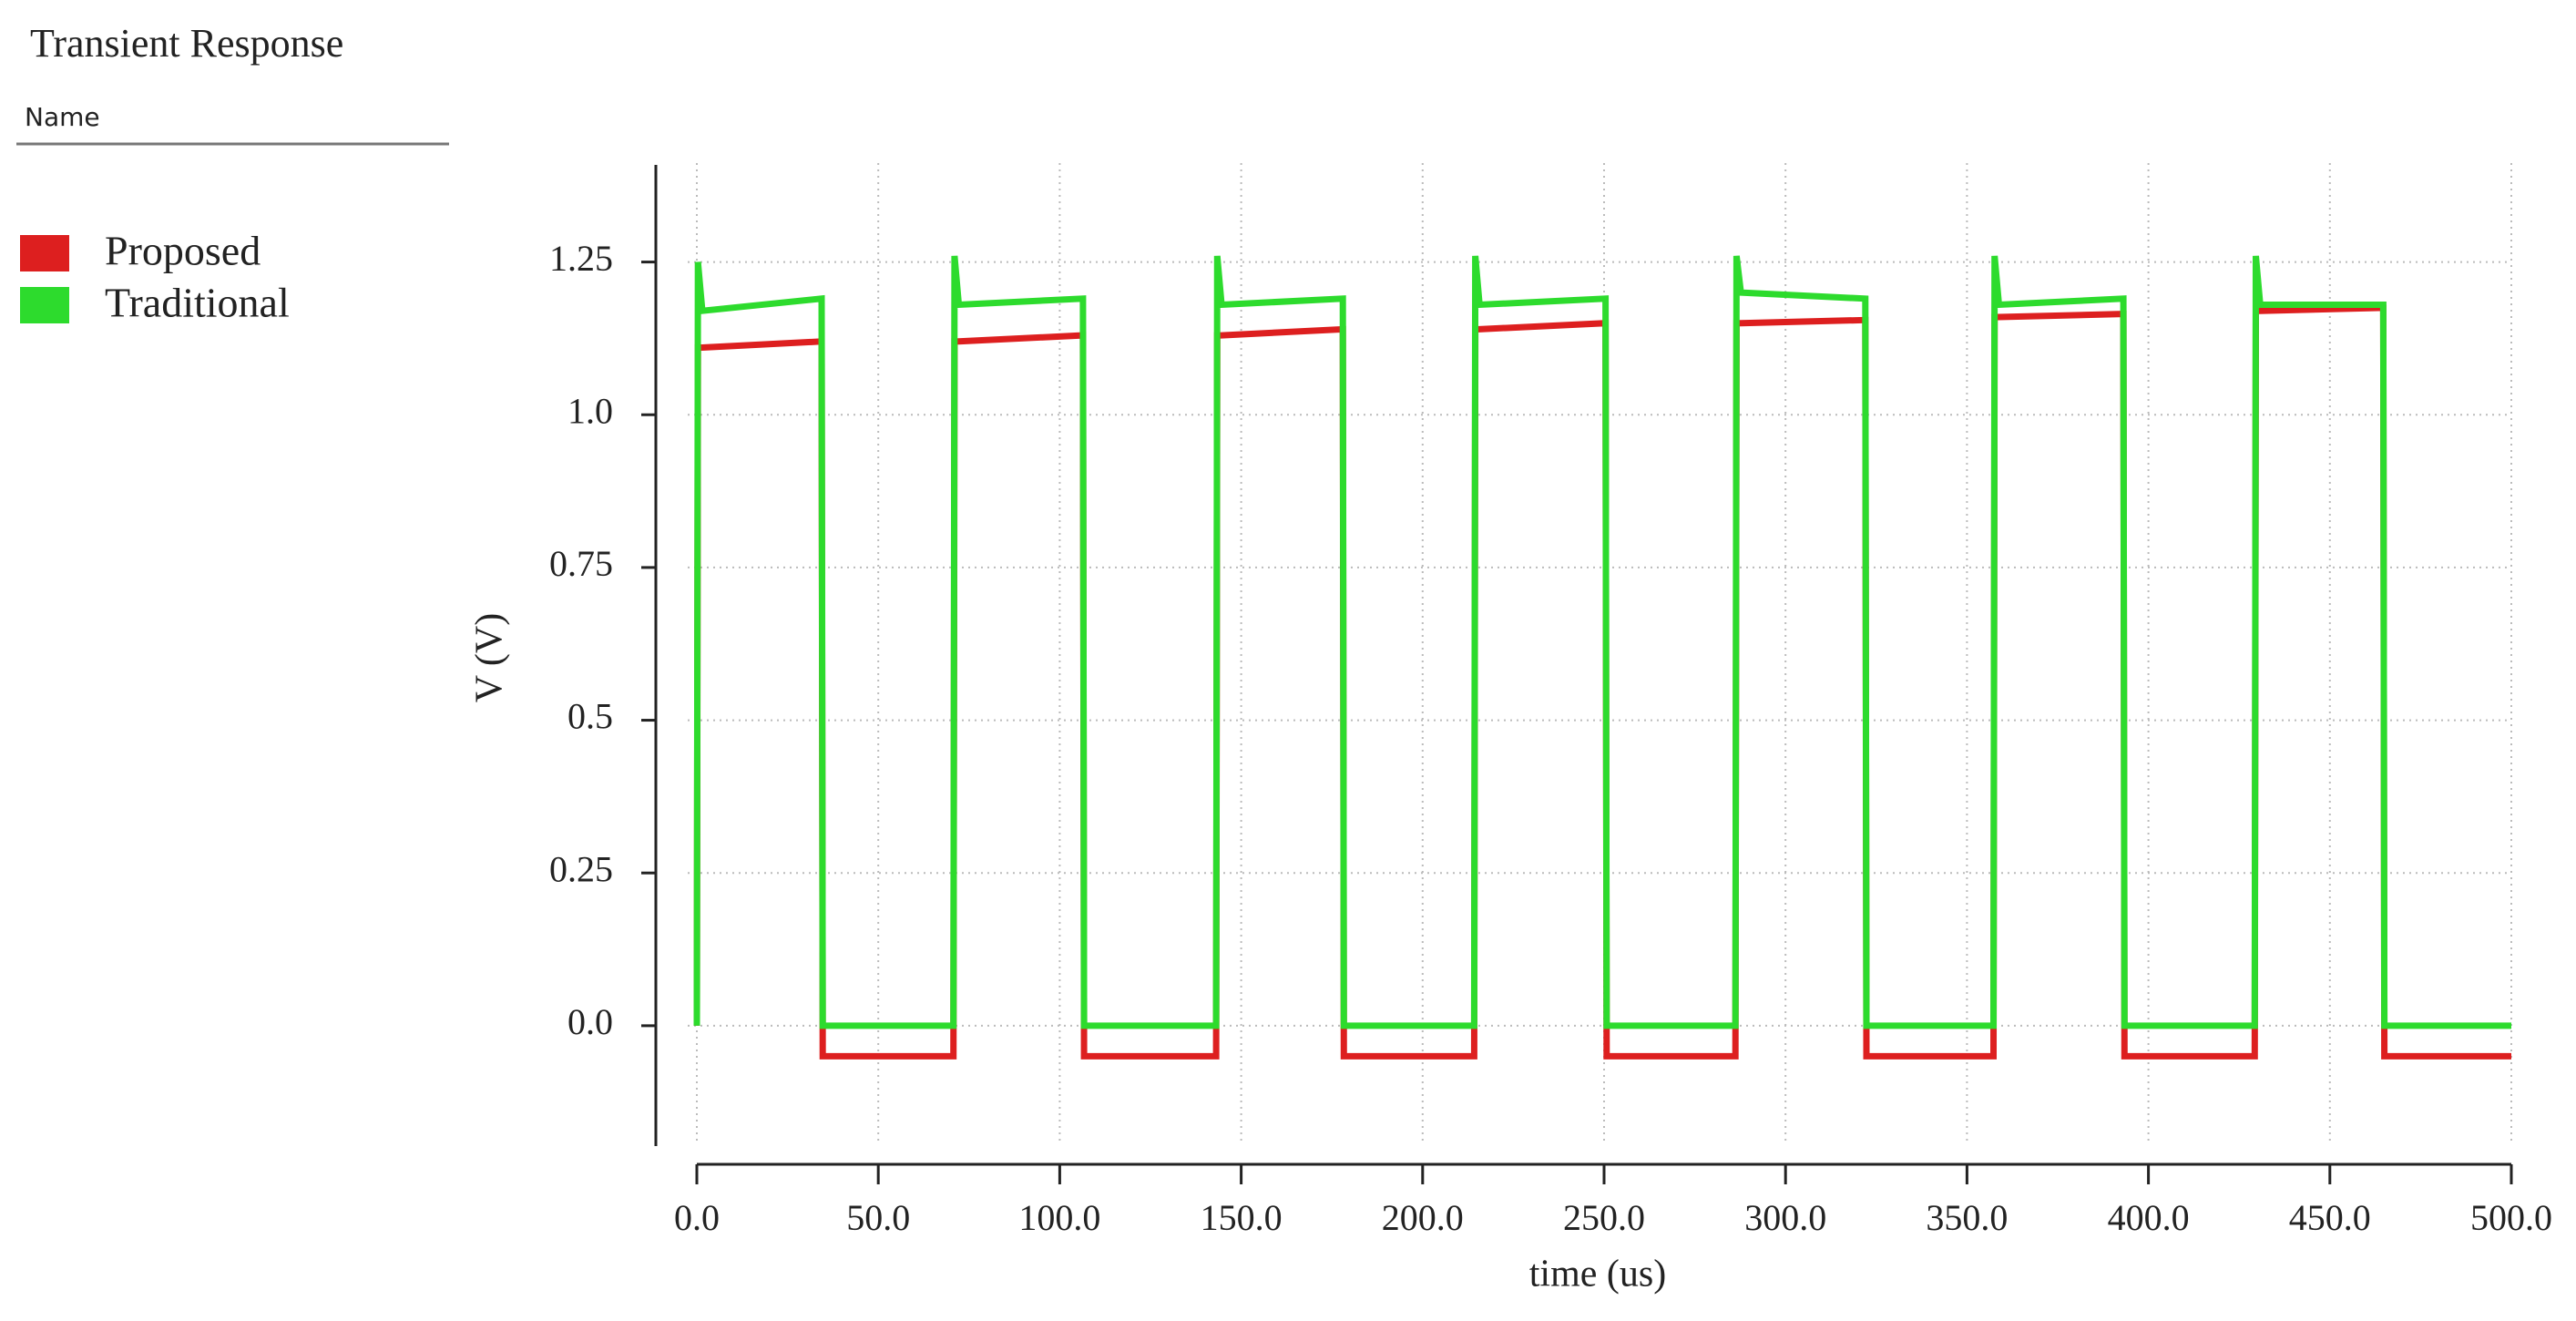  I want to click on y-tick-label: 0.25, so click(581, 868).